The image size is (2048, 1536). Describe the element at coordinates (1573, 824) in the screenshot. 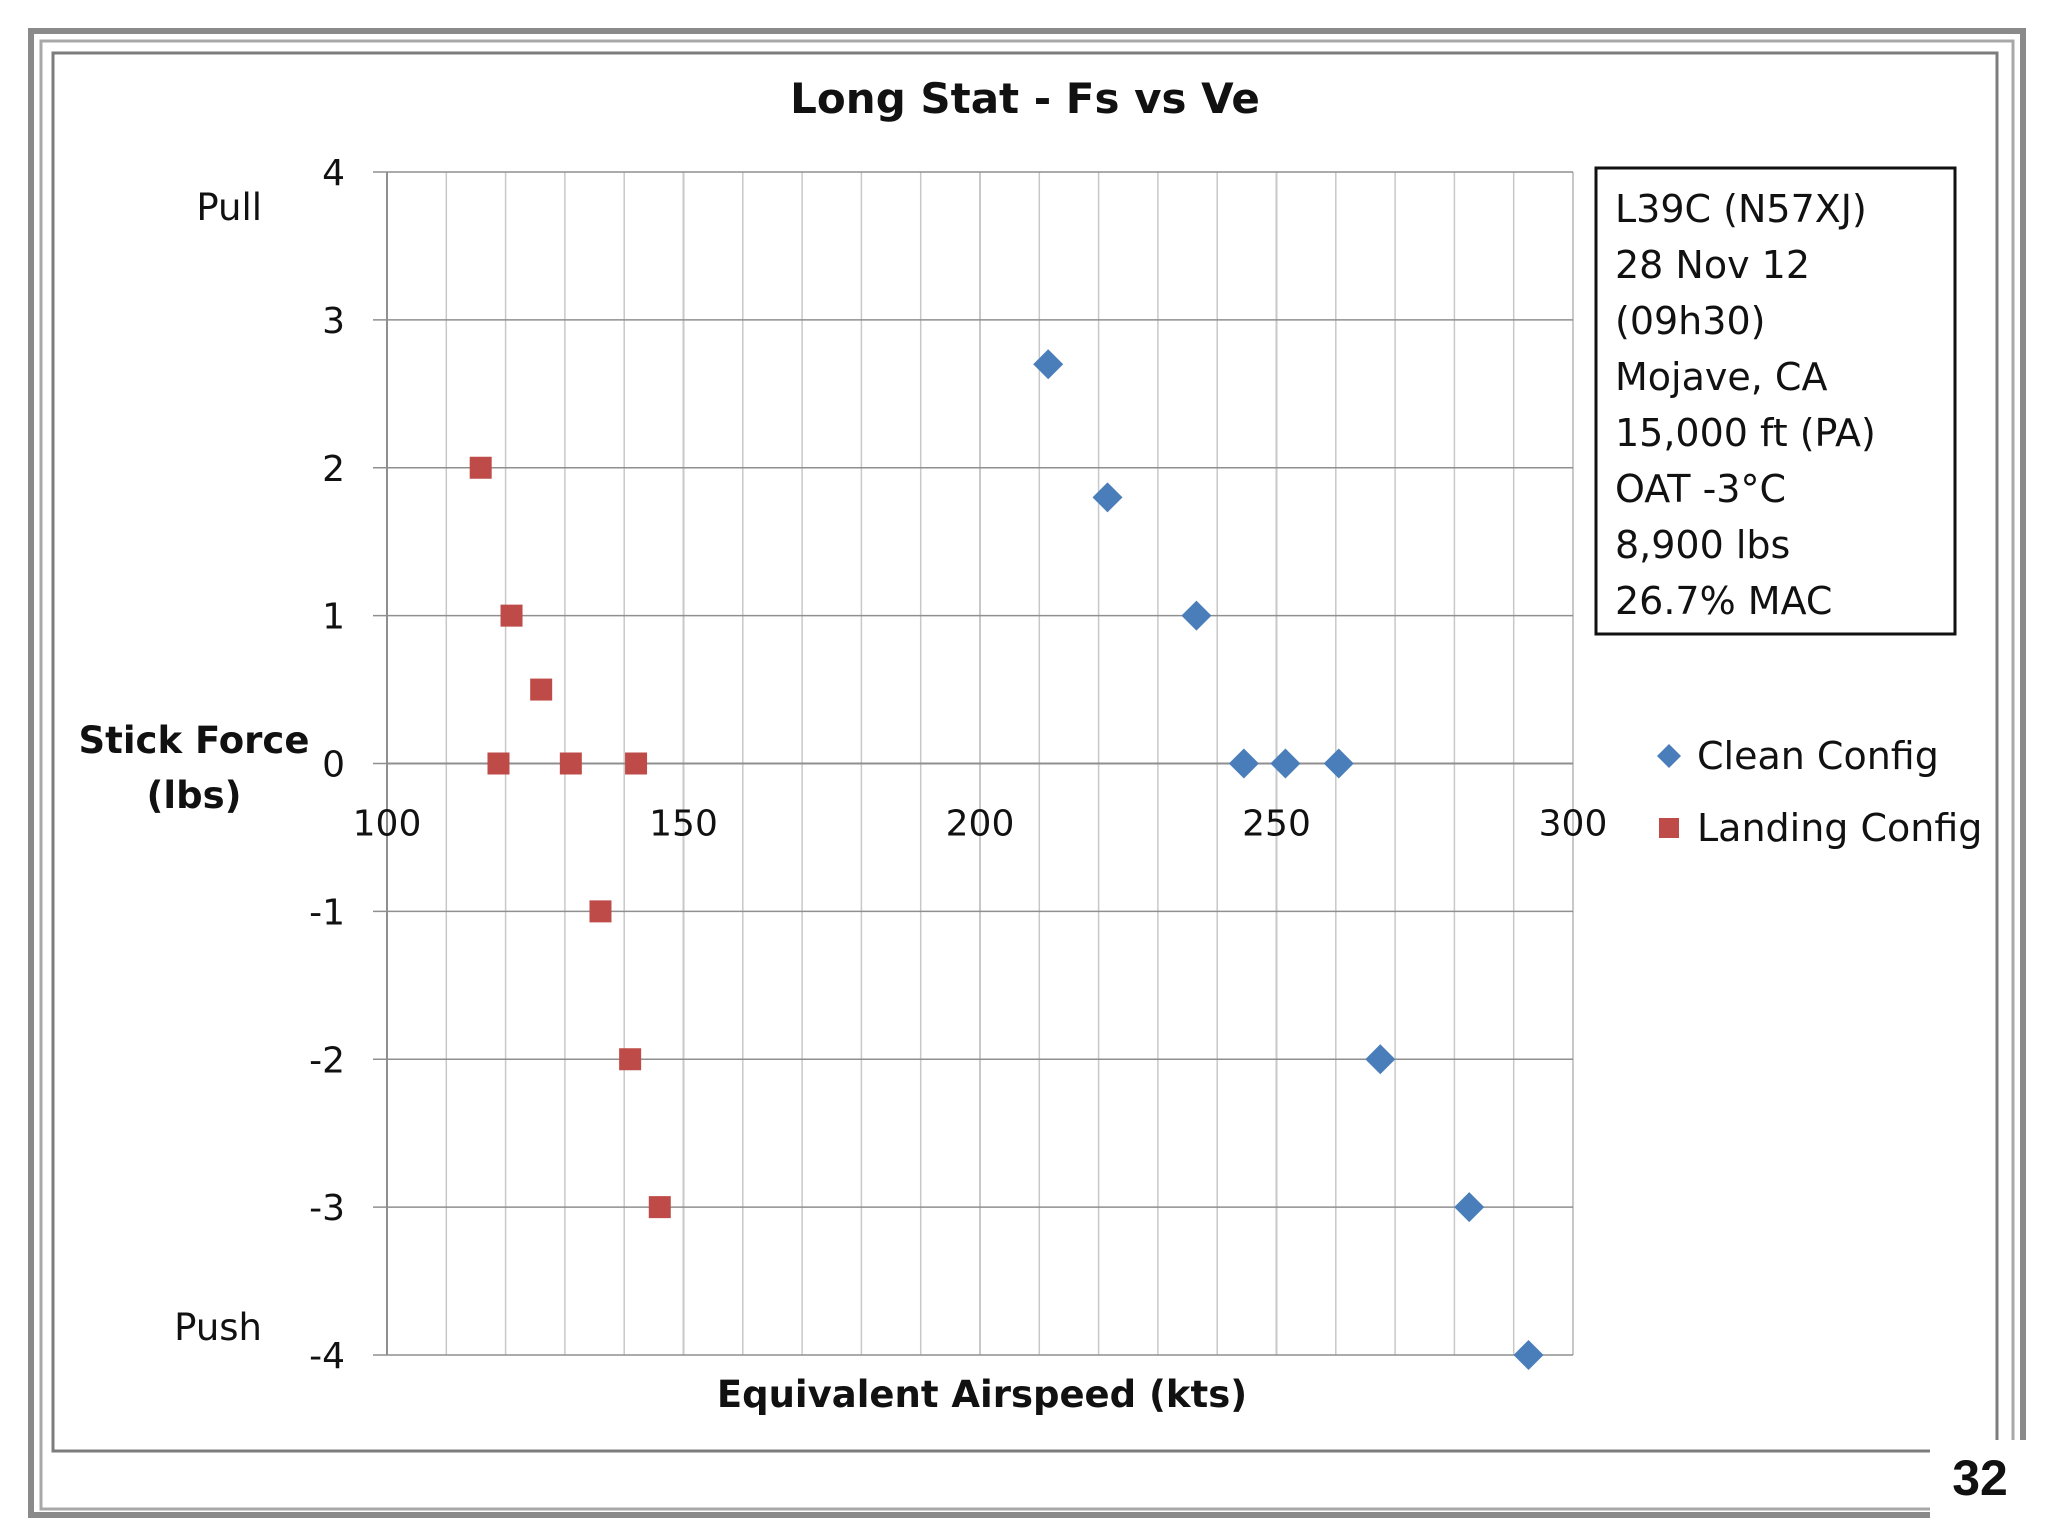

I see `x-tick-label: 300` at that location.